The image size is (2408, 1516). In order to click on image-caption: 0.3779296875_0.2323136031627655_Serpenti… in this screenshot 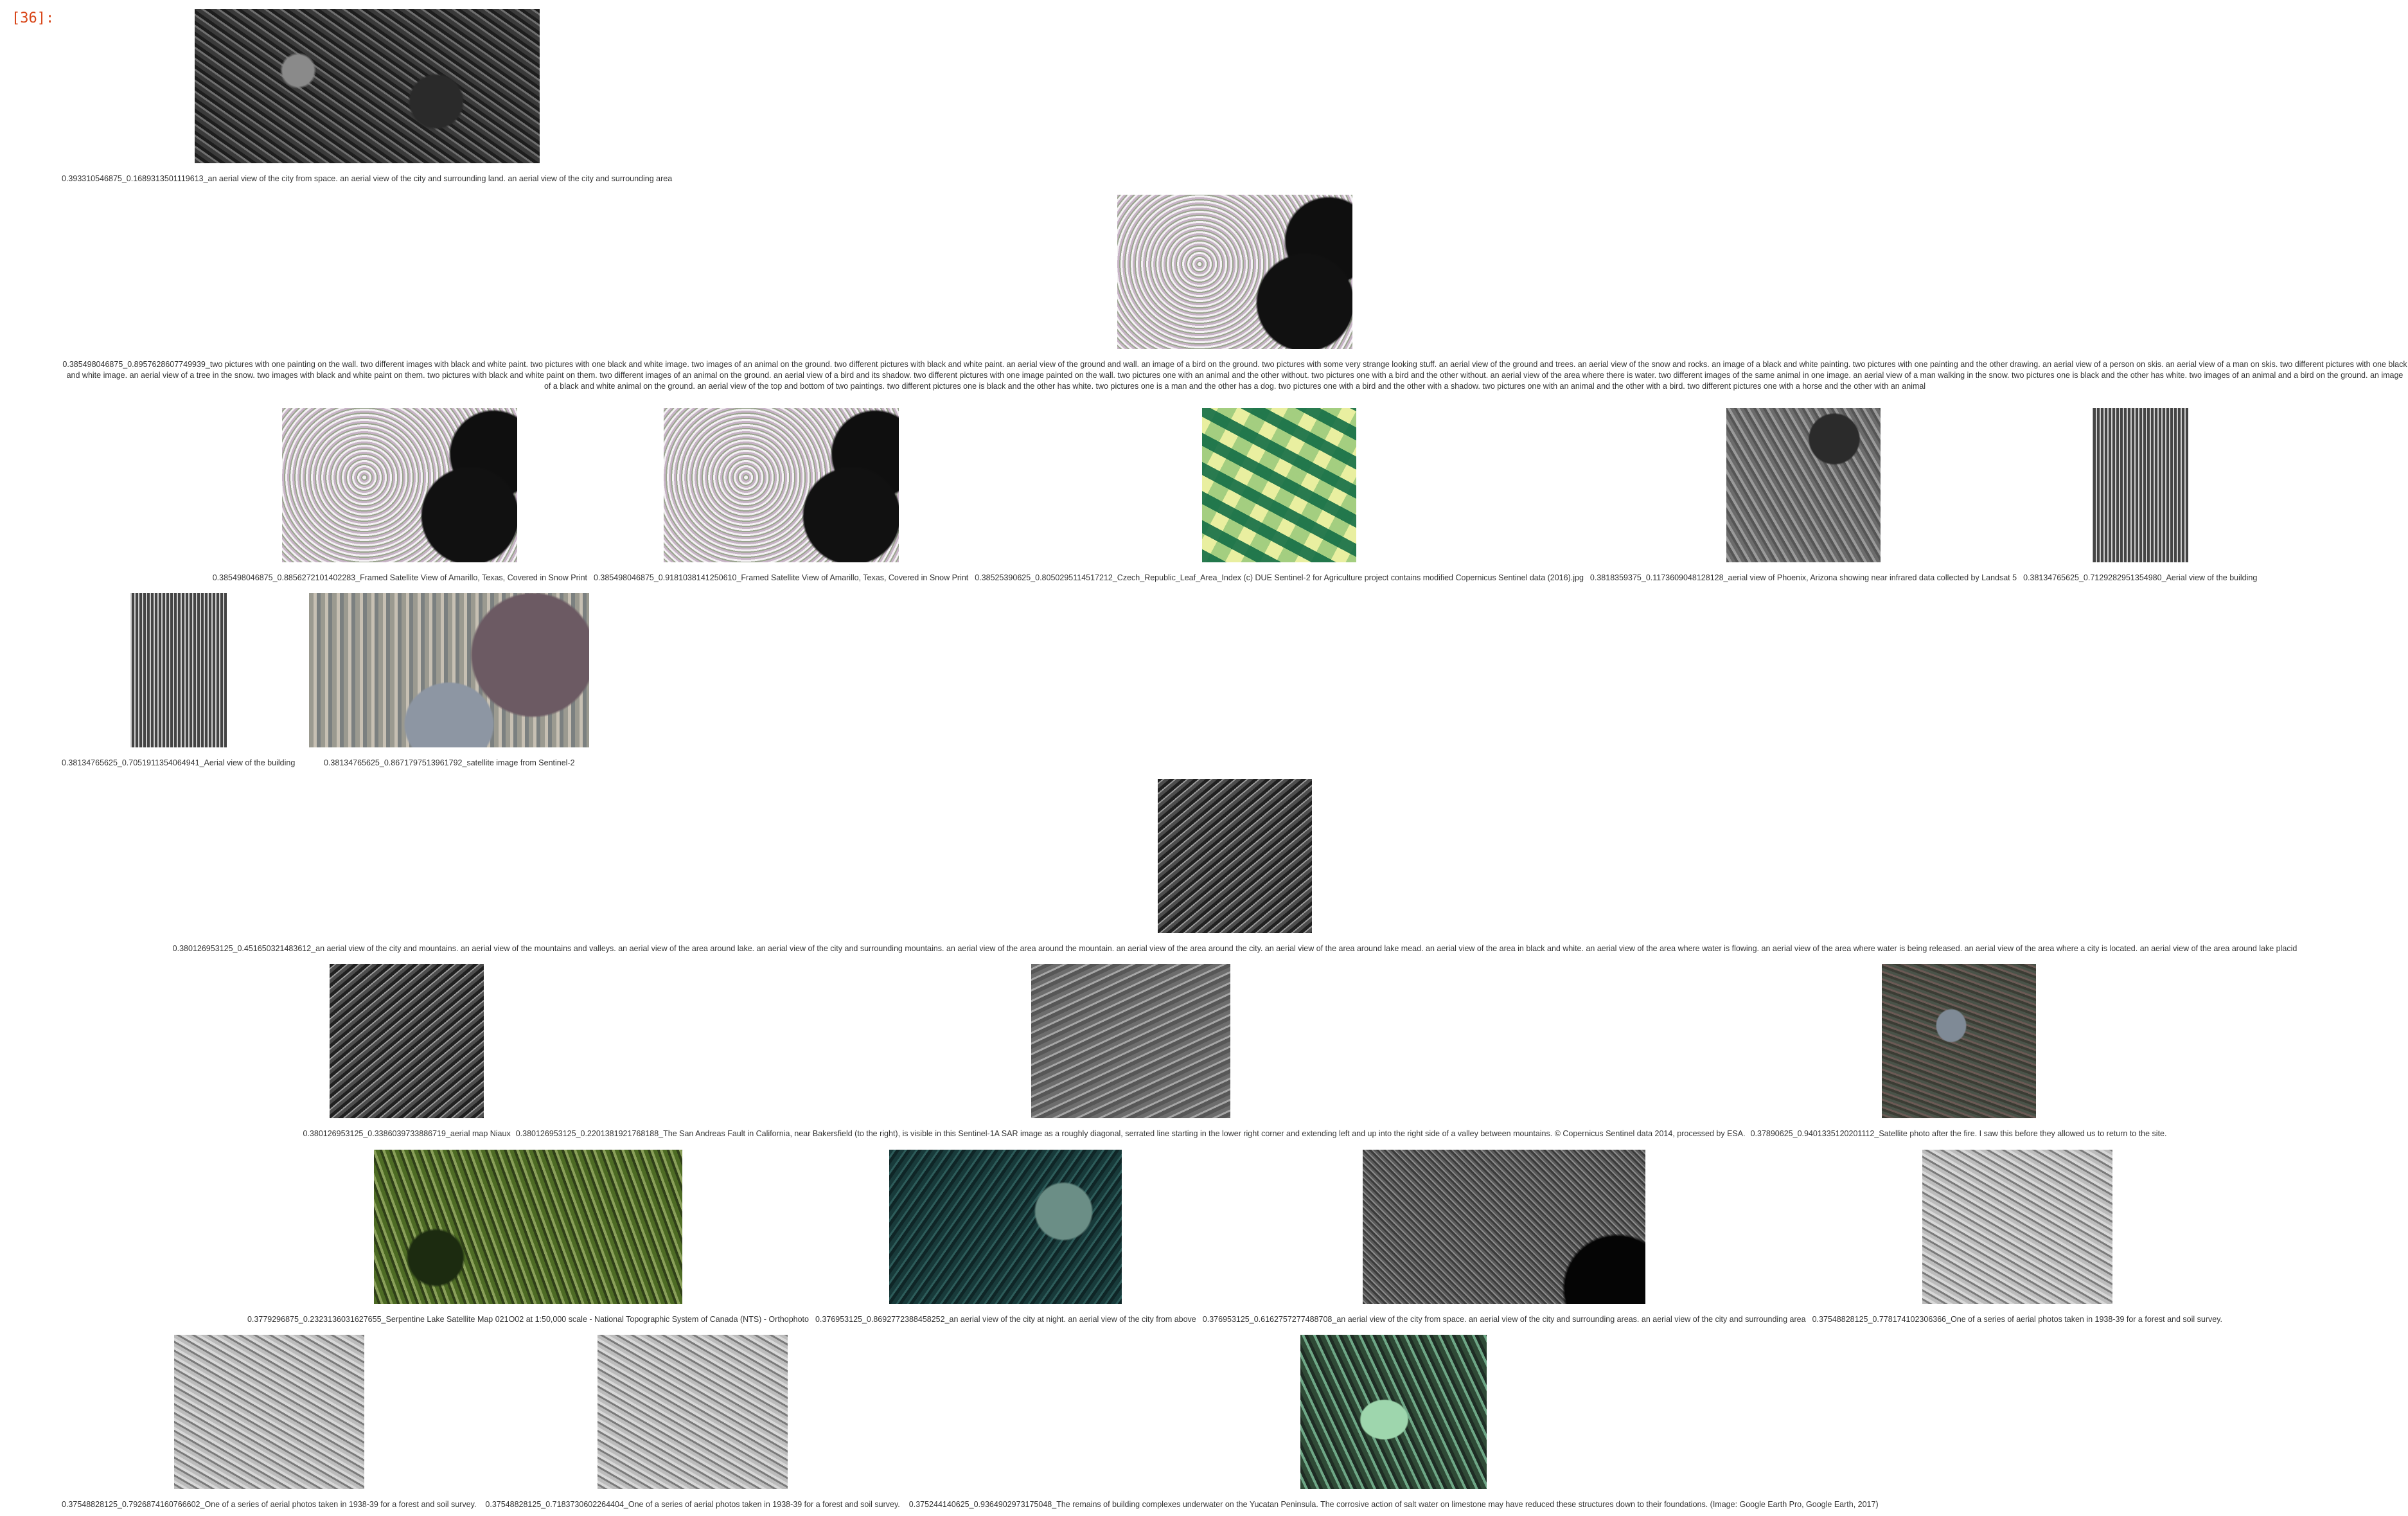, I will do `click(528, 1319)`.